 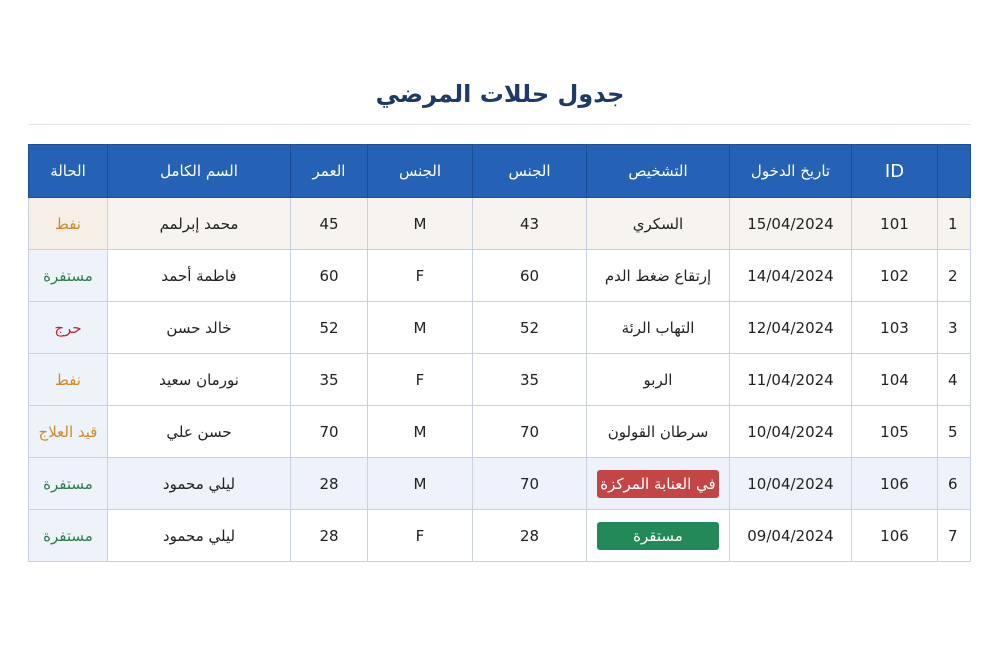 I want to click on cell-status: حرج, so click(x=68, y=327).